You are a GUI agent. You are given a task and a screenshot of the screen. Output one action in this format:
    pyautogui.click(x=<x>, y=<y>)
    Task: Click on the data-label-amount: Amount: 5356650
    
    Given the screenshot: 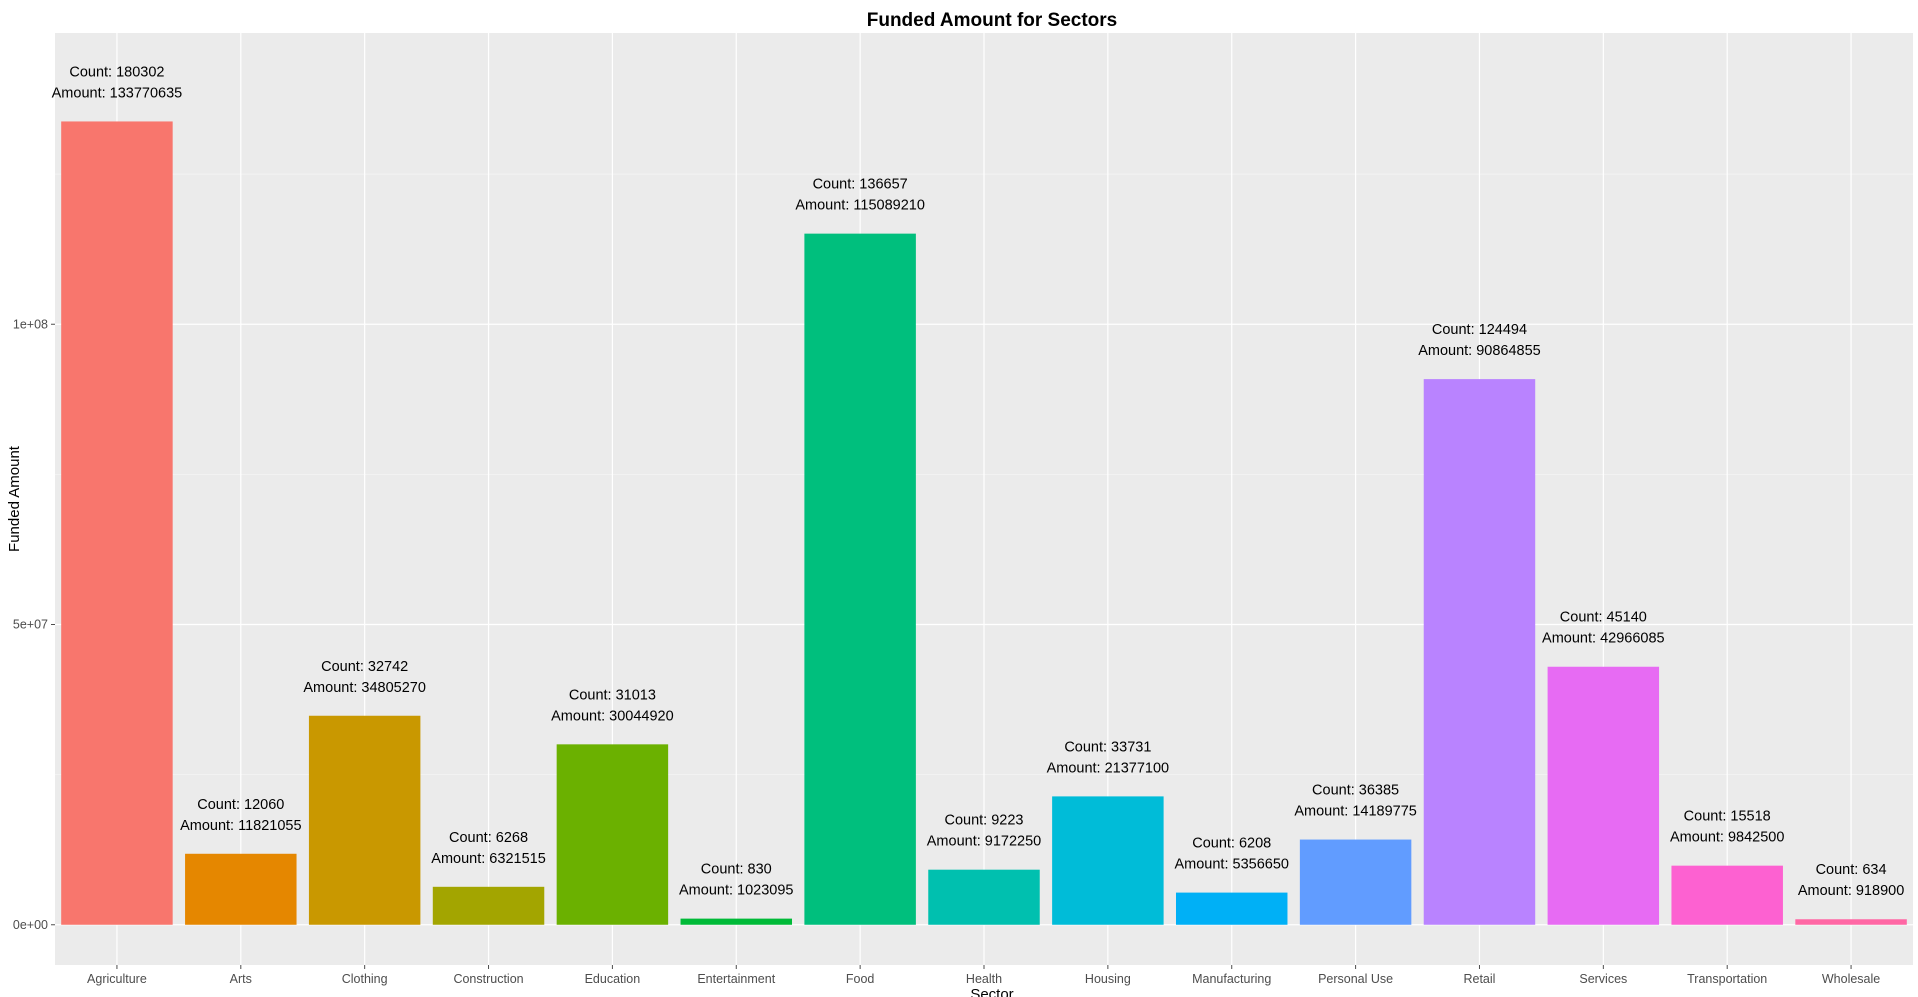 What is the action you would take?
    pyautogui.click(x=1231, y=865)
    